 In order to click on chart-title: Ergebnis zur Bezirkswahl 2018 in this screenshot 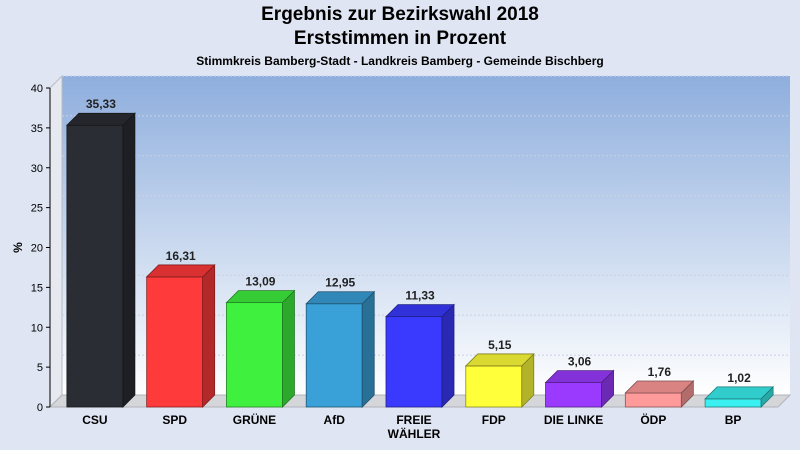, I will do `click(400, 14)`.